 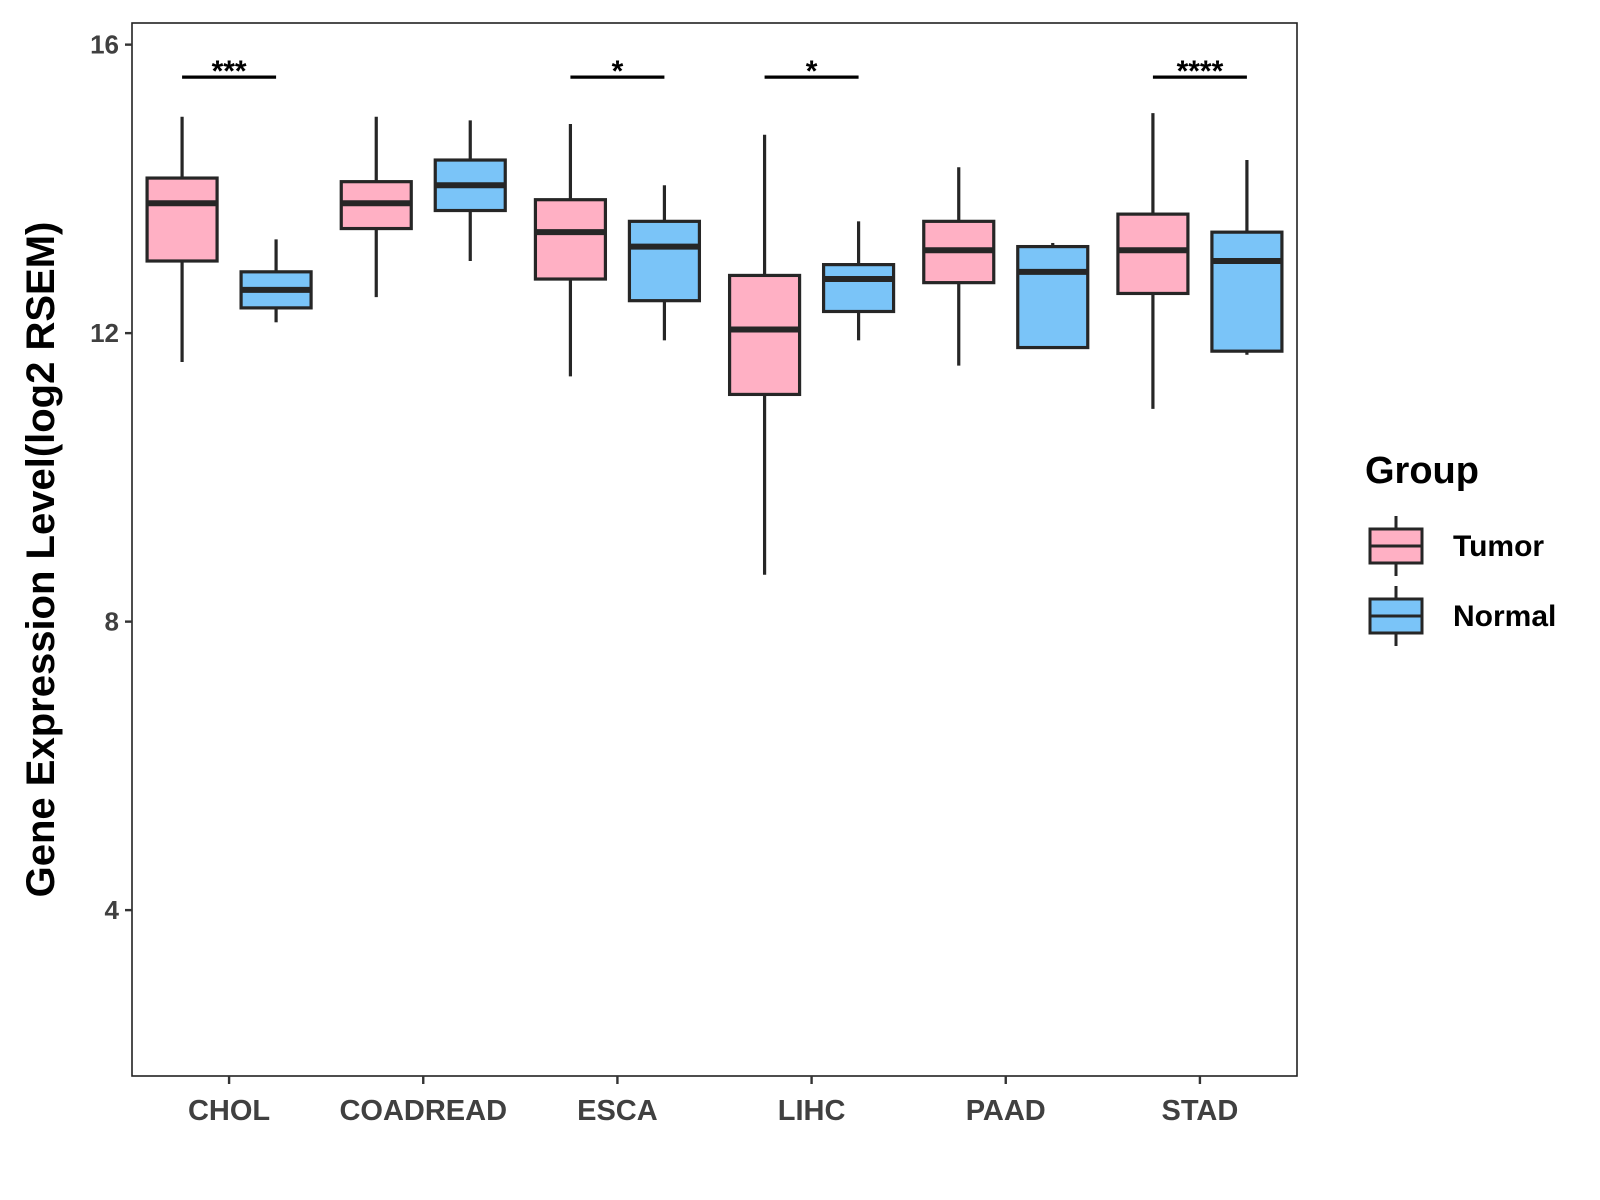 I want to click on legend-label-normal: Normal, so click(x=1504, y=616).